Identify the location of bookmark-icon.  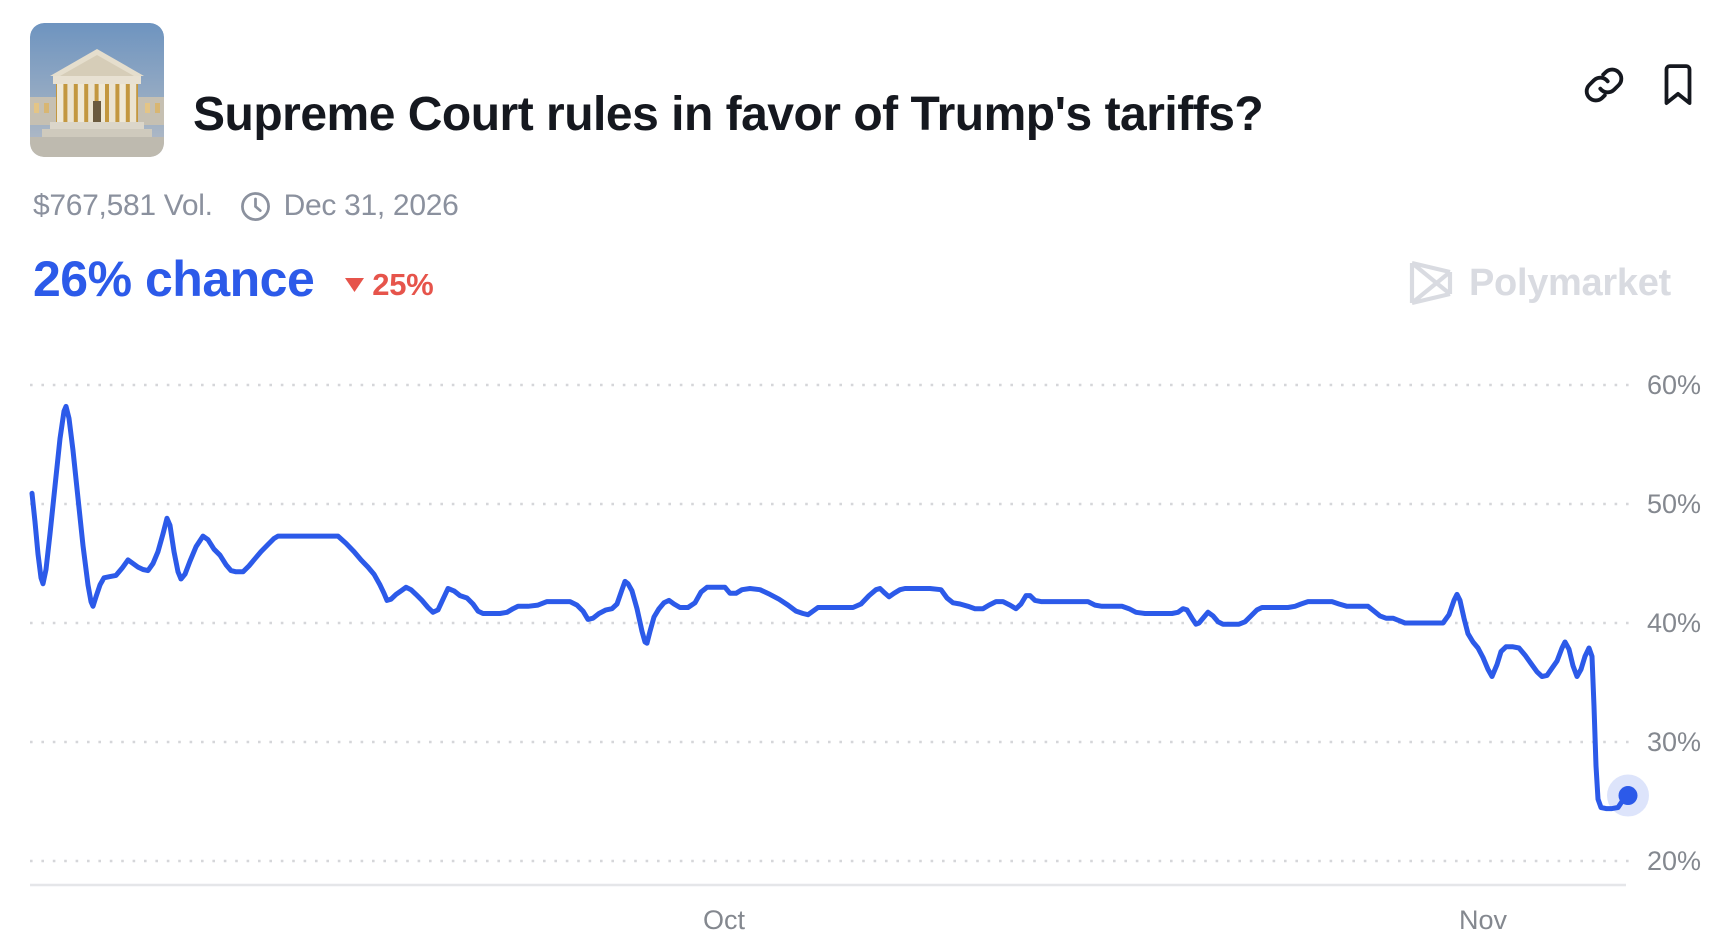
(1678, 84).